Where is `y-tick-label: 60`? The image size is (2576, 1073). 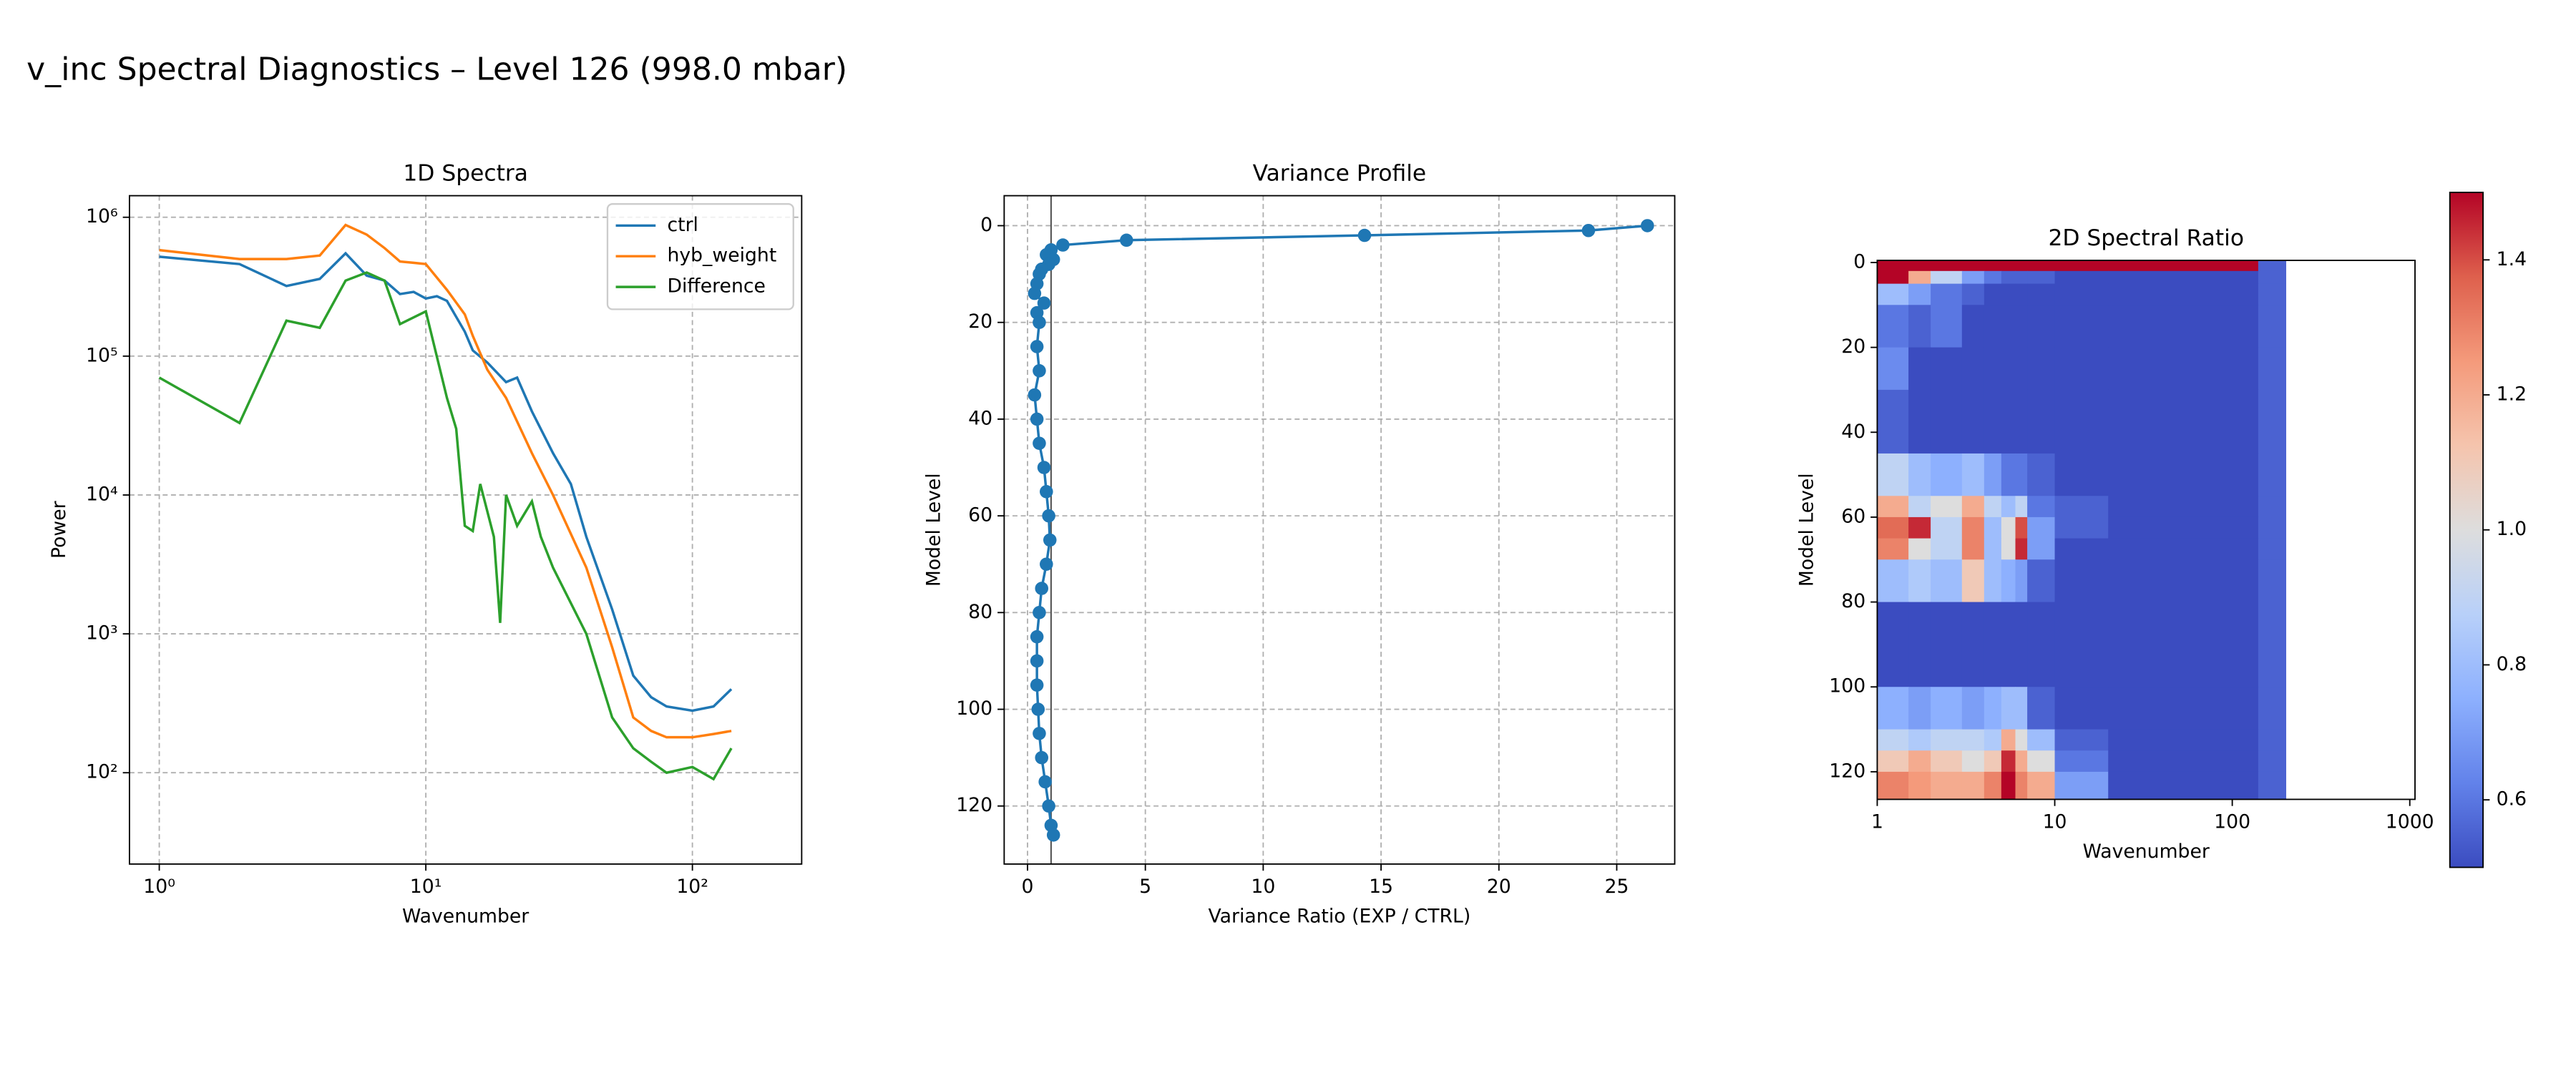
y-tick-label: 60 is located at coordinates (980, 515).